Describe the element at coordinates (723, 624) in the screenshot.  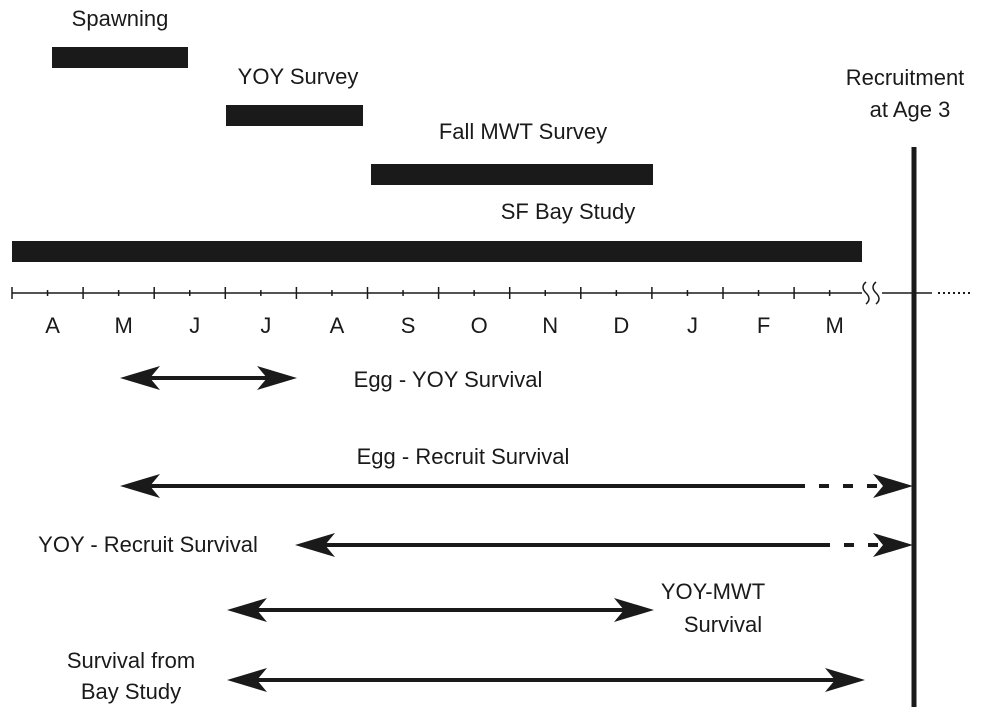
I see `arrow-label: Survival` at that location.